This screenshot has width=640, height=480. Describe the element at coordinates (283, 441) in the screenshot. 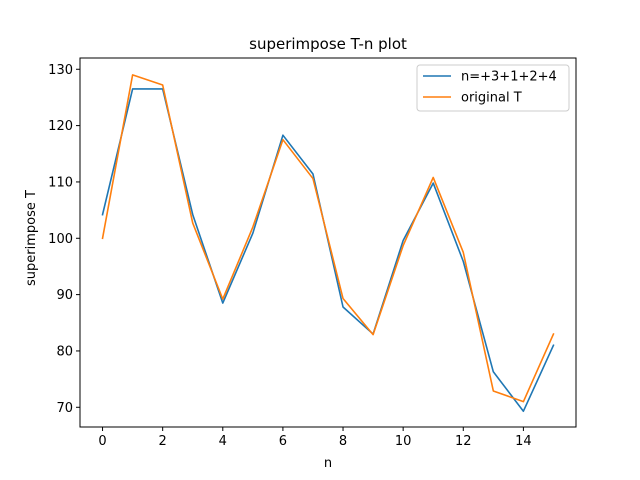

I see `x-tick-label: 6` at that location.